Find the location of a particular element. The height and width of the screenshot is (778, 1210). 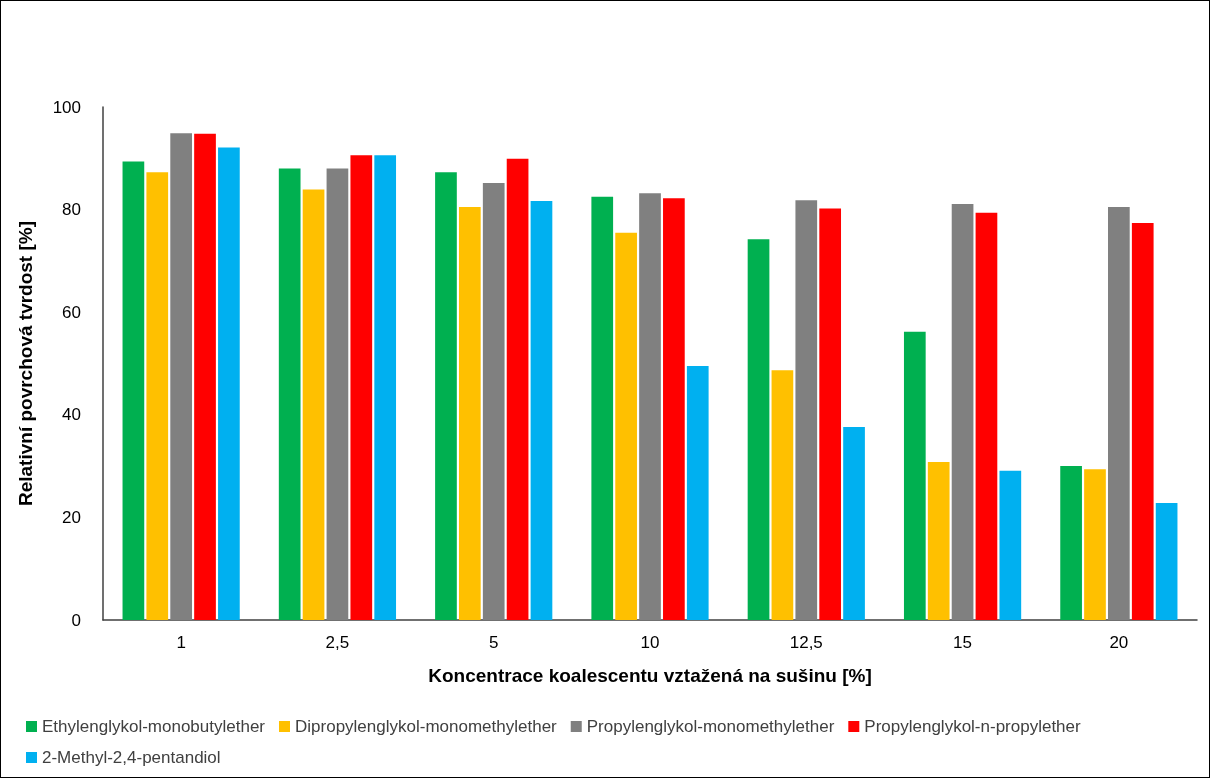

legend-label: Ethylenglykol-monobutylether is located at coordinates (154, 726).